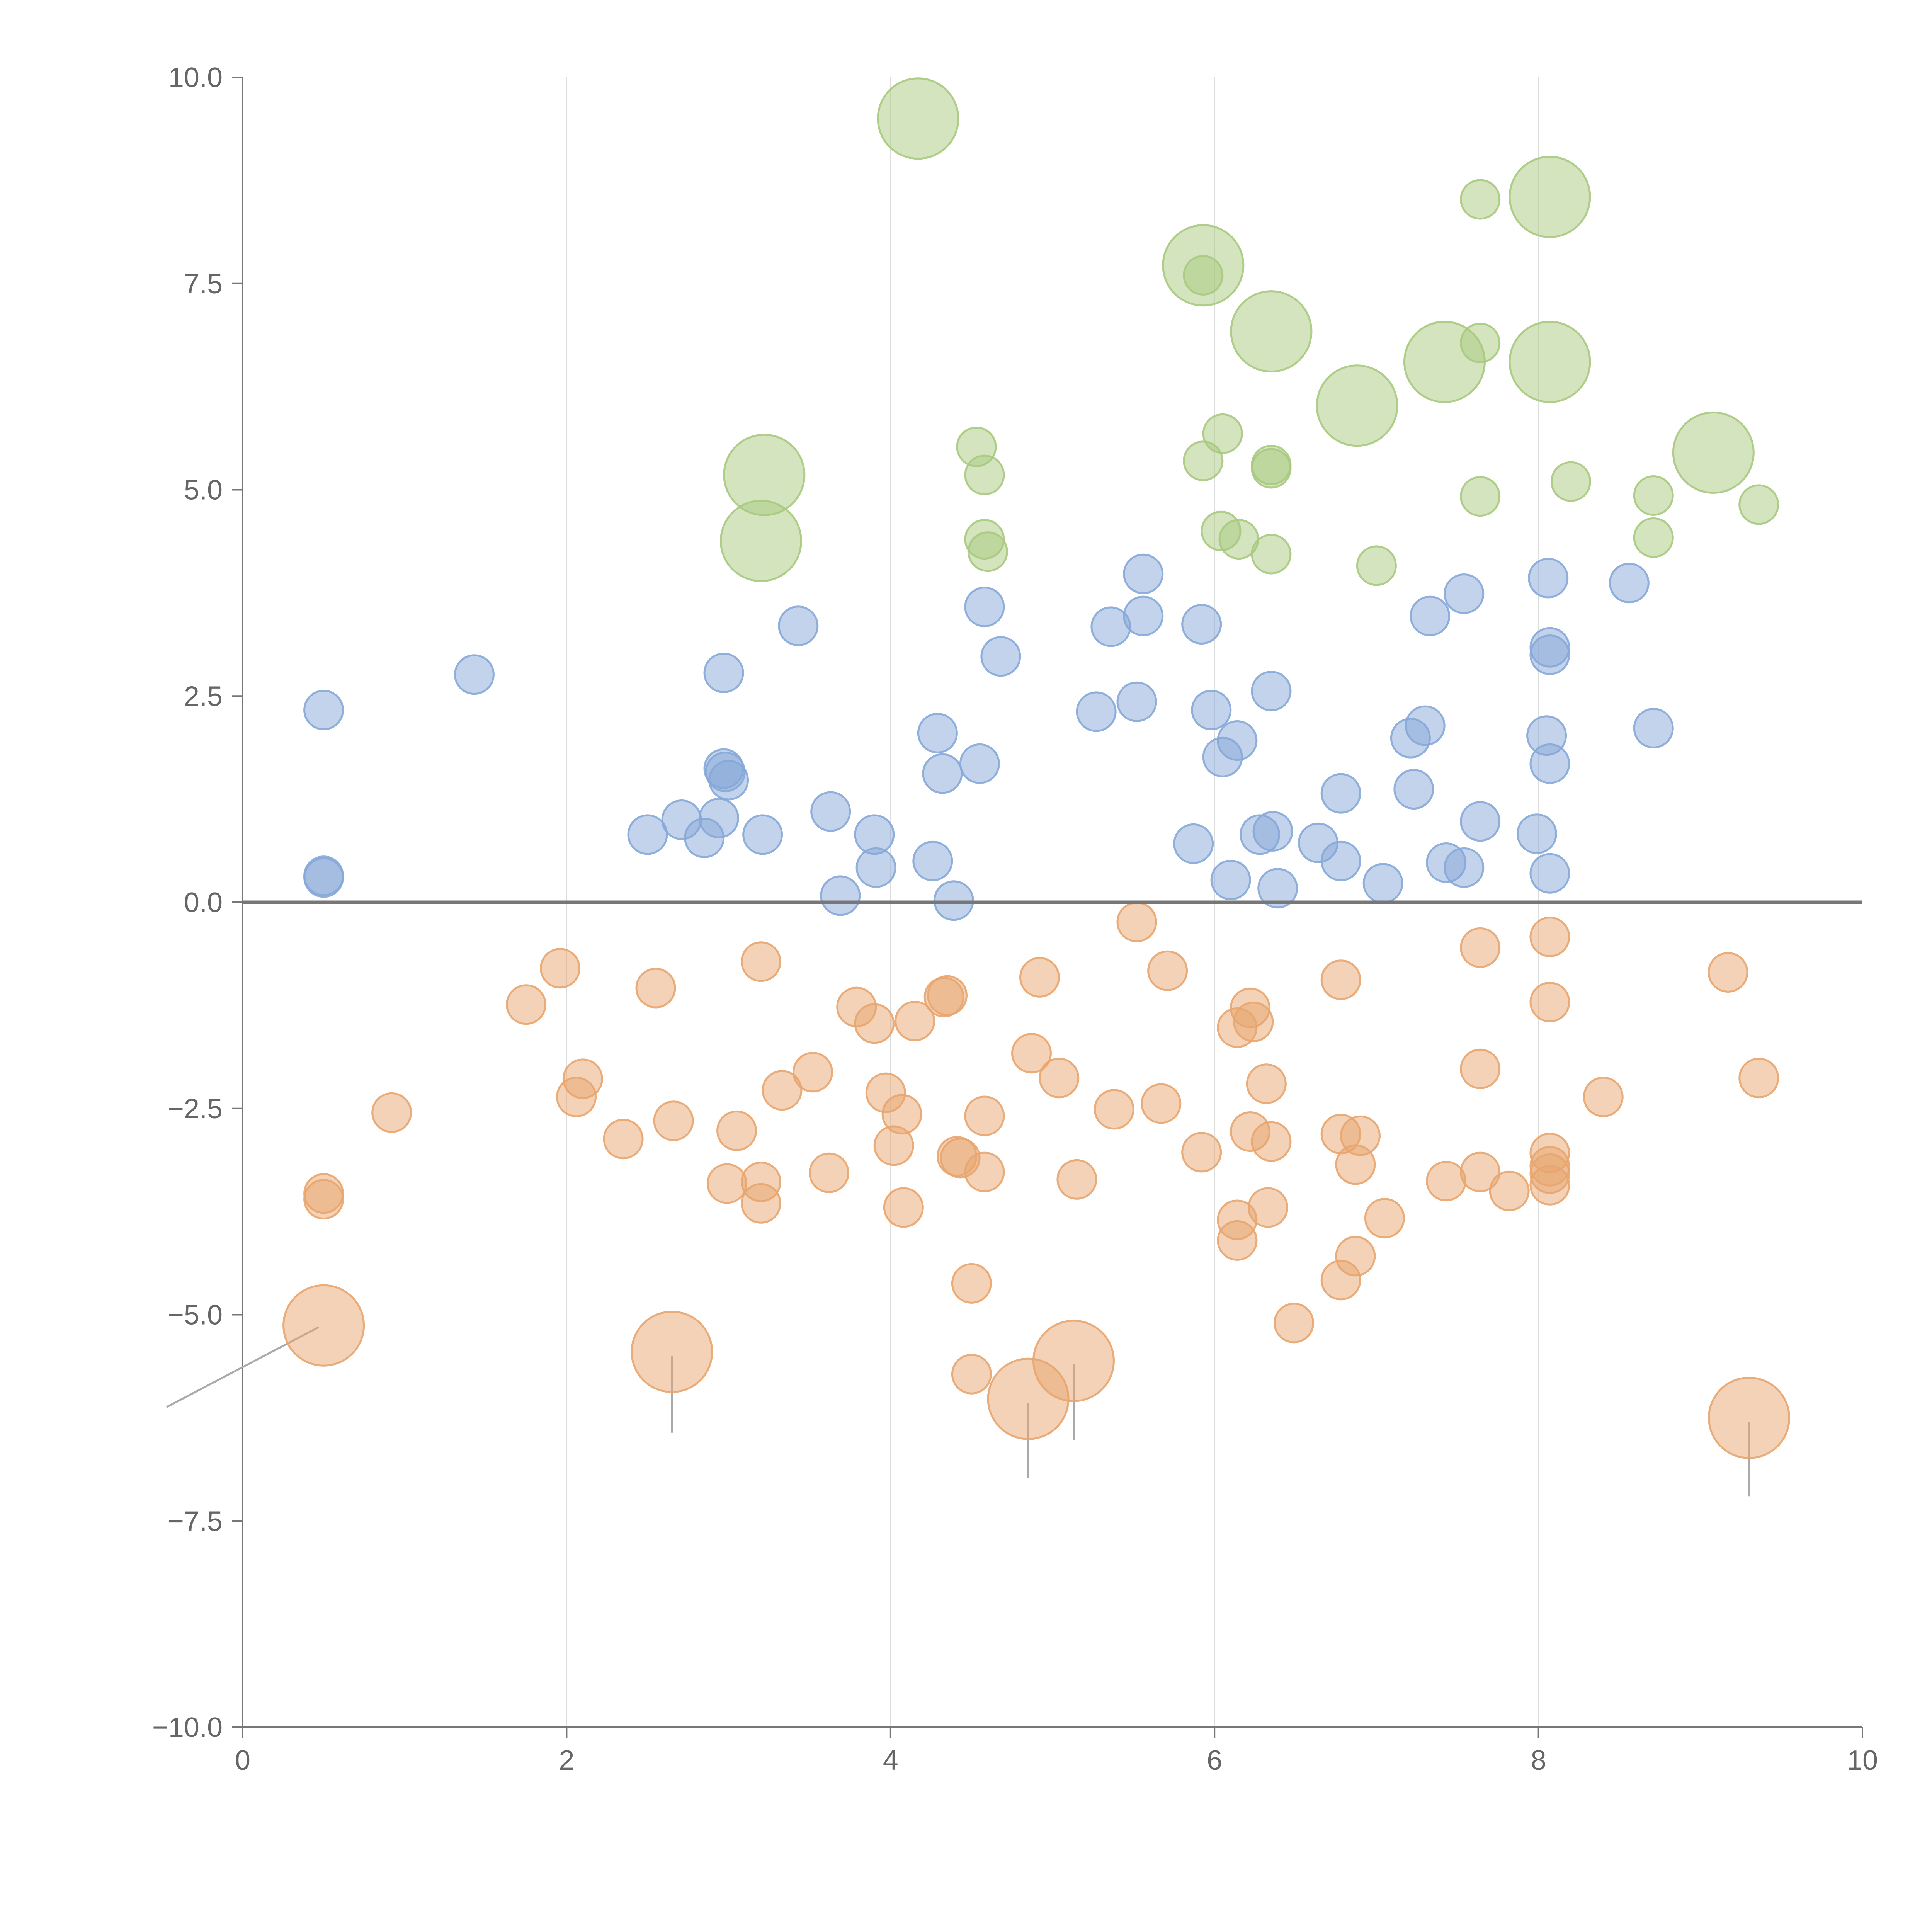 The height and width of the screenshot is (1932, 1932). I want to click on x-tick-label: 10, so click(1863, 1760).